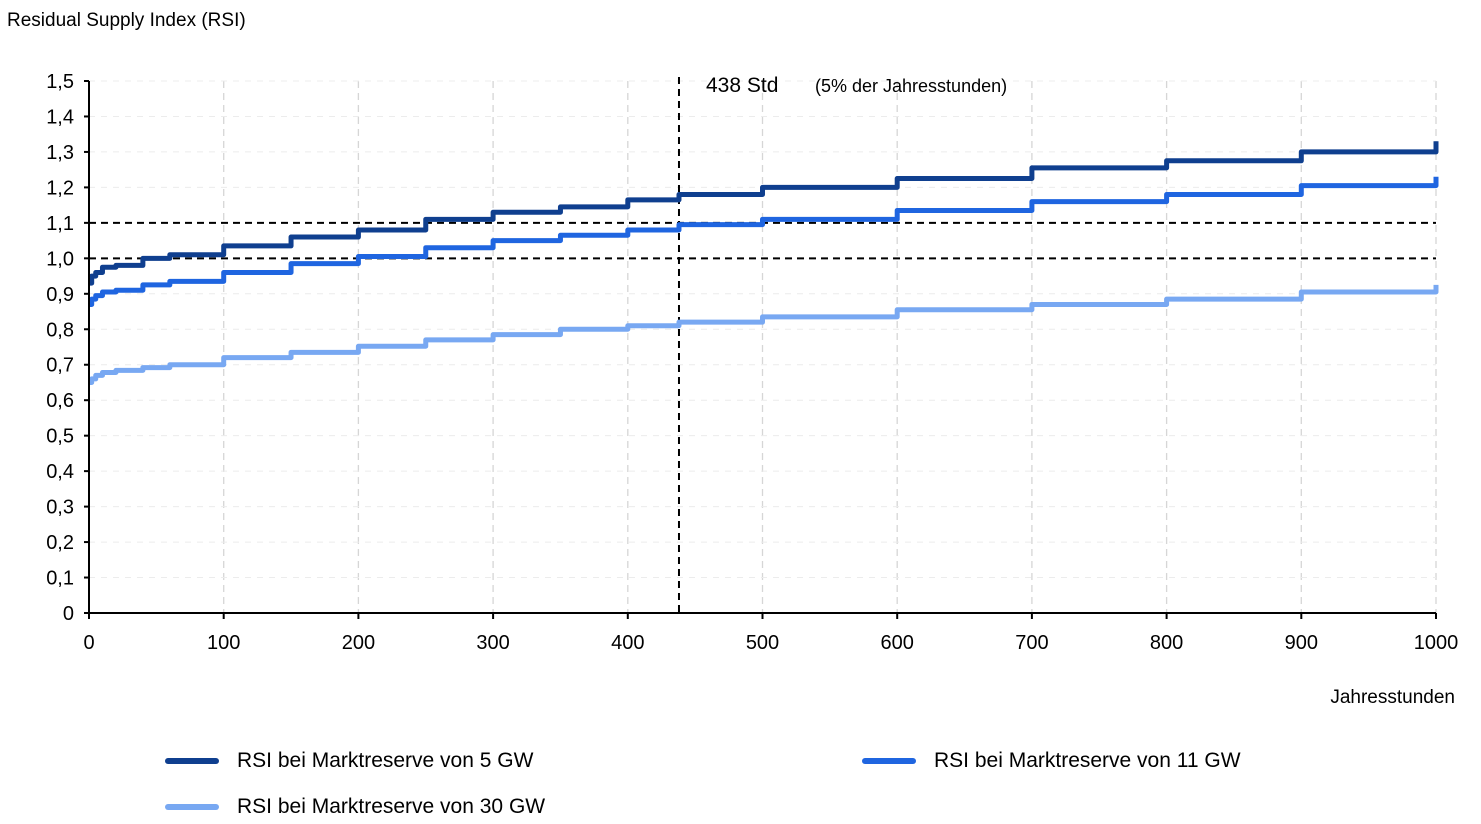 The image size is (1481, 824). I want to click on x-tick-label: 400, so click(627, 643).